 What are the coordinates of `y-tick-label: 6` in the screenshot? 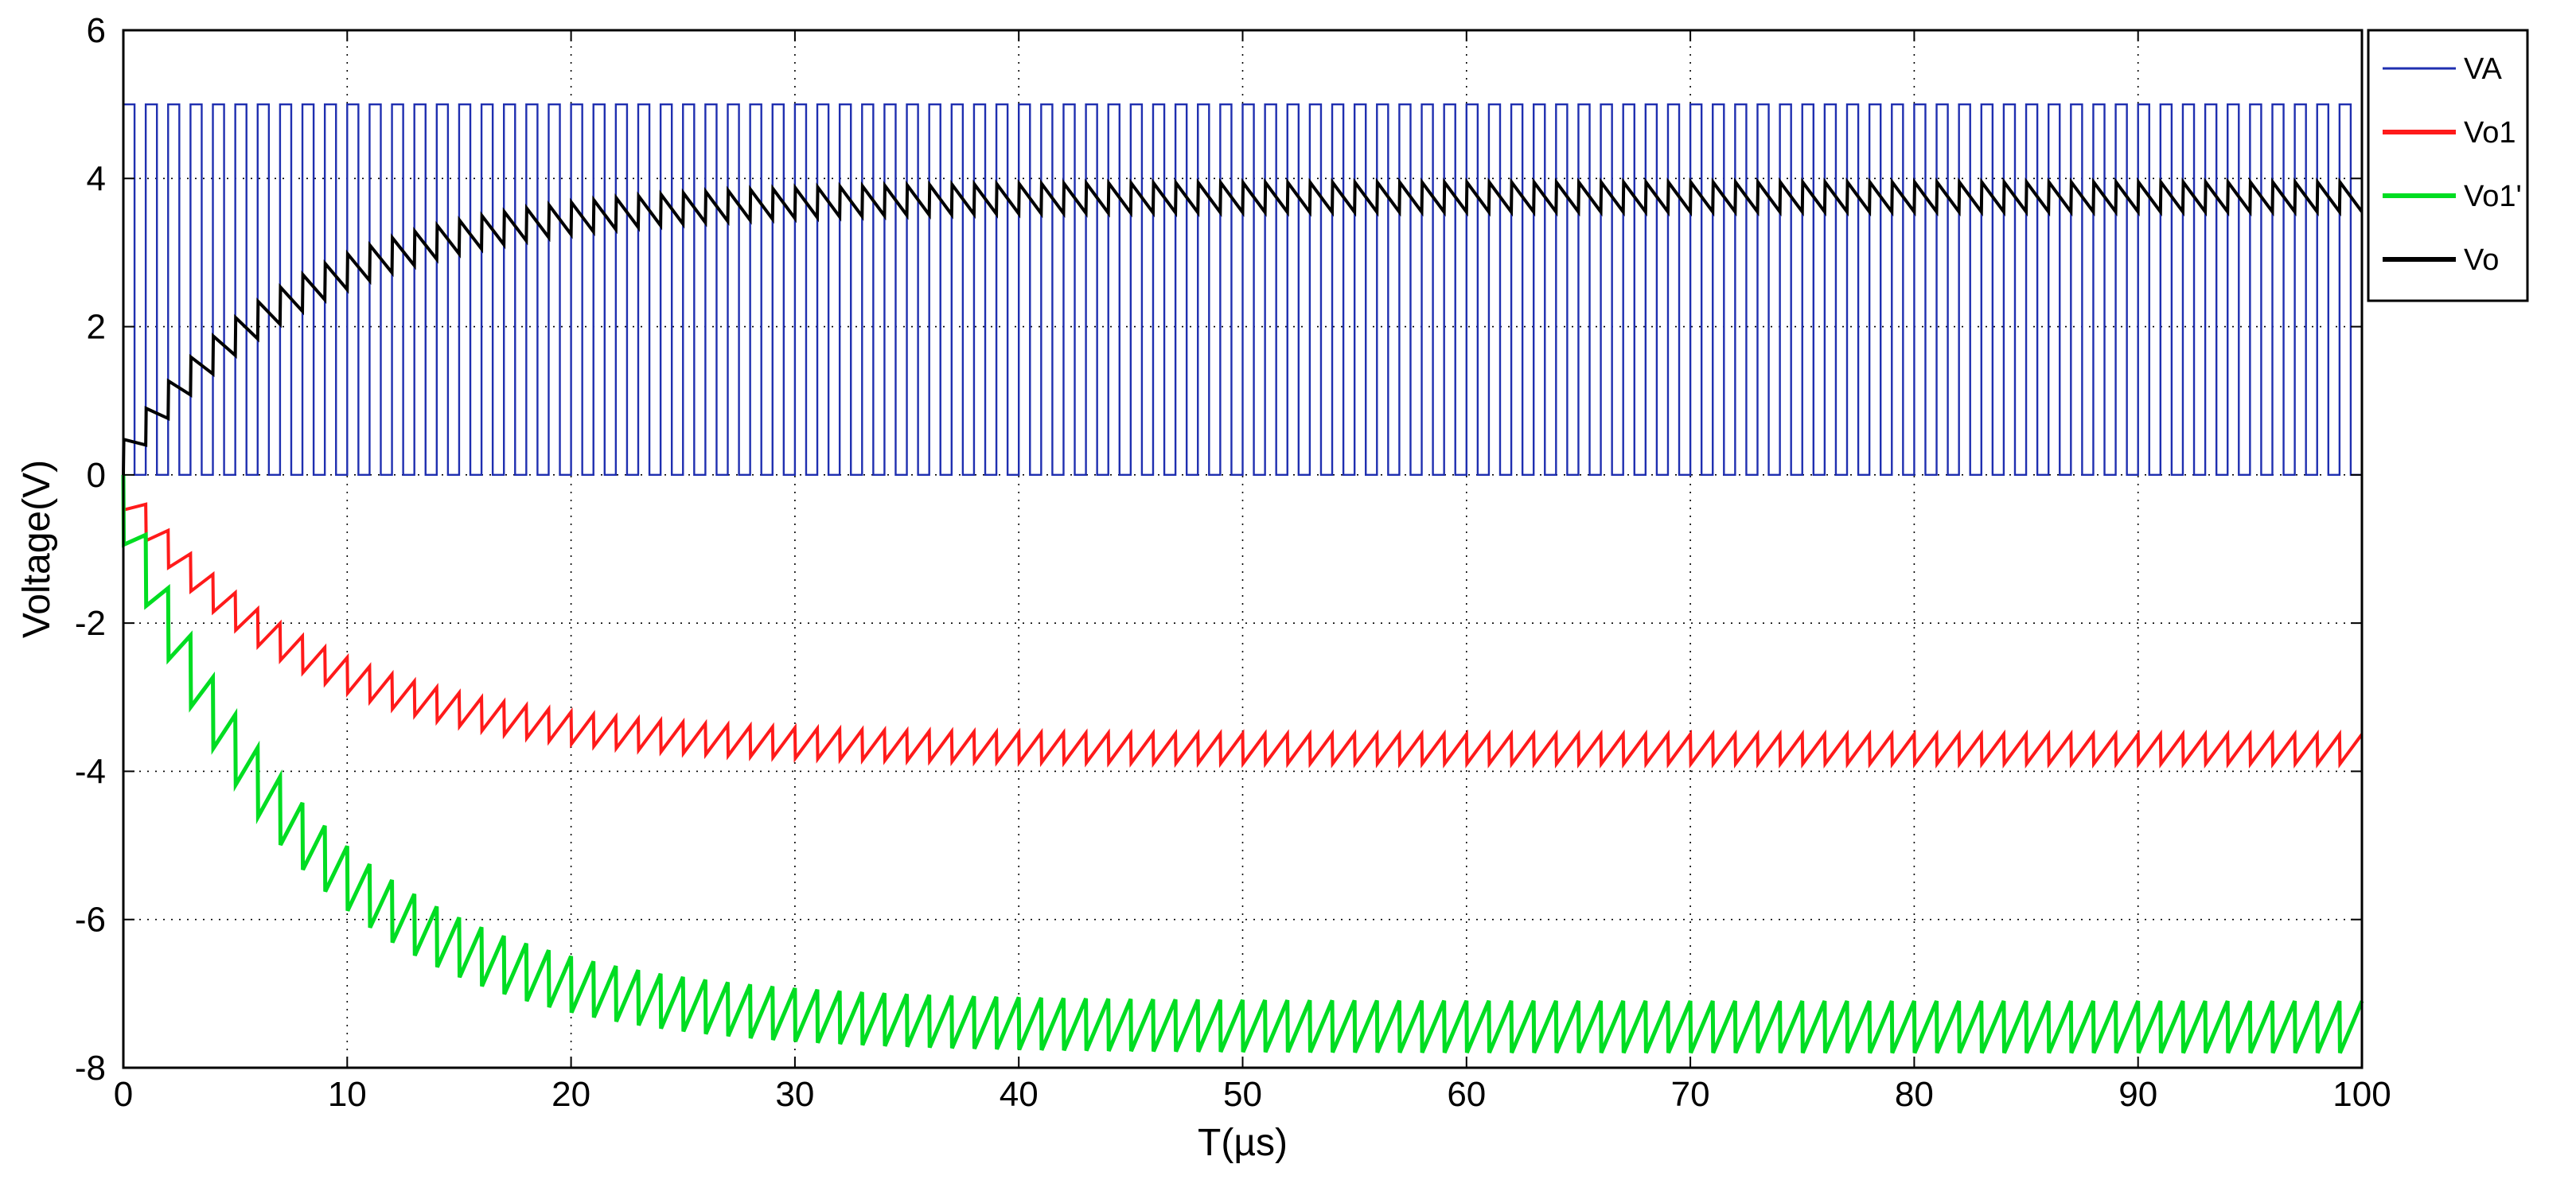 It's located at (96, 30).